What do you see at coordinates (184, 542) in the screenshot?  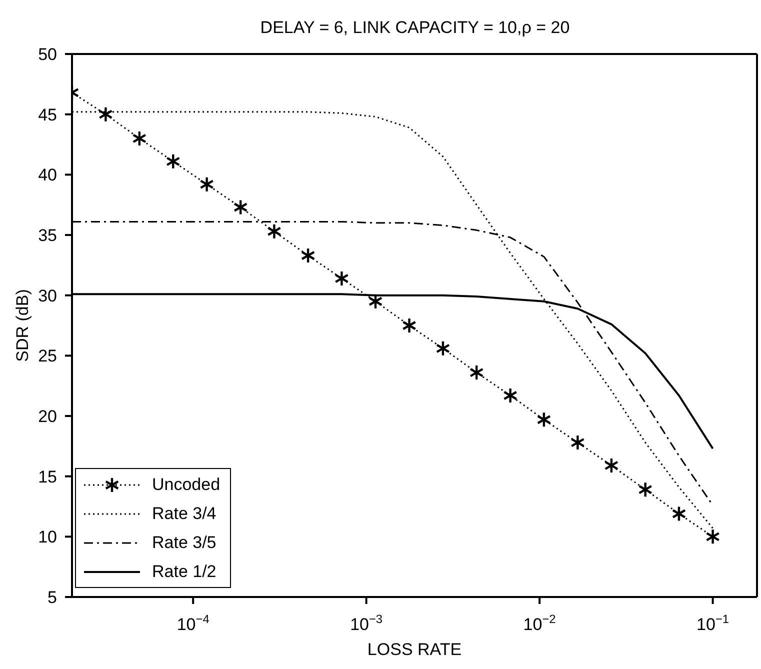 I see `legend-label: Rate 3/5` at bounding box center [184, 542].